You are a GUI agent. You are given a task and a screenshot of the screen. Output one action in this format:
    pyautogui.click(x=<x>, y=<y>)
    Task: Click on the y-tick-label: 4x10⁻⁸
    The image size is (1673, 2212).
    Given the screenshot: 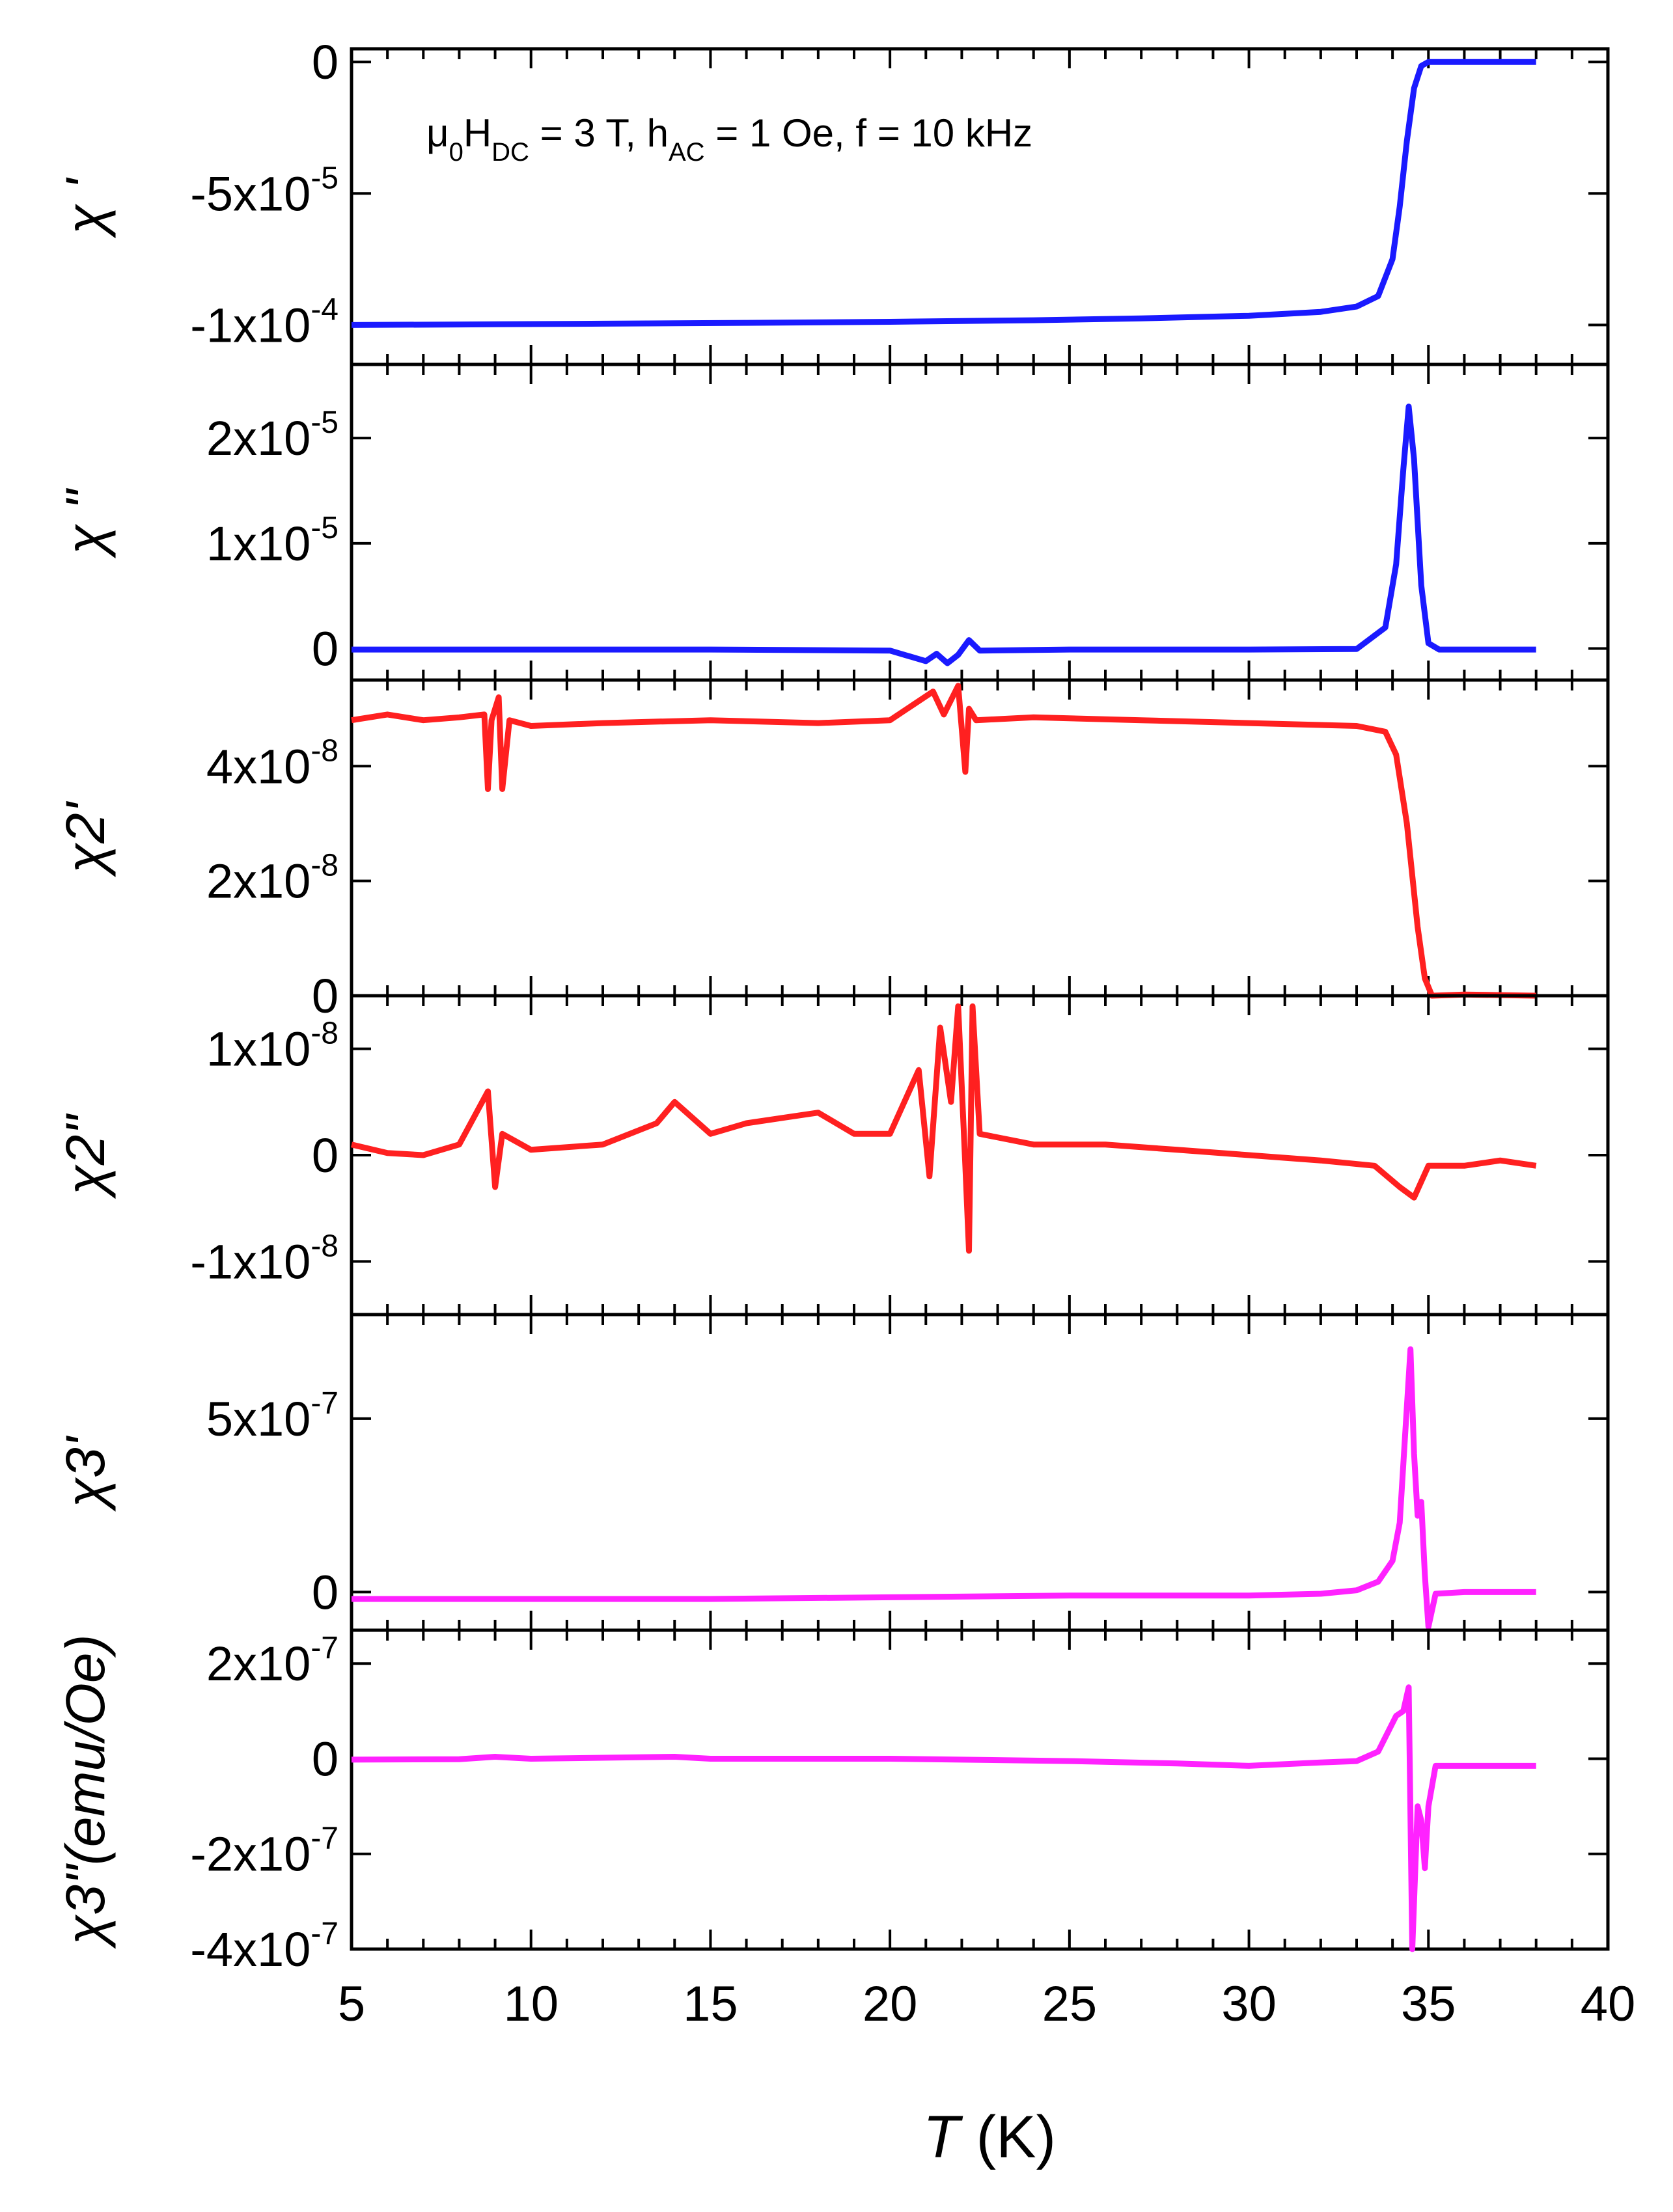 What is the action you would take?
    pyautogui.click(x=272, y=763)
    